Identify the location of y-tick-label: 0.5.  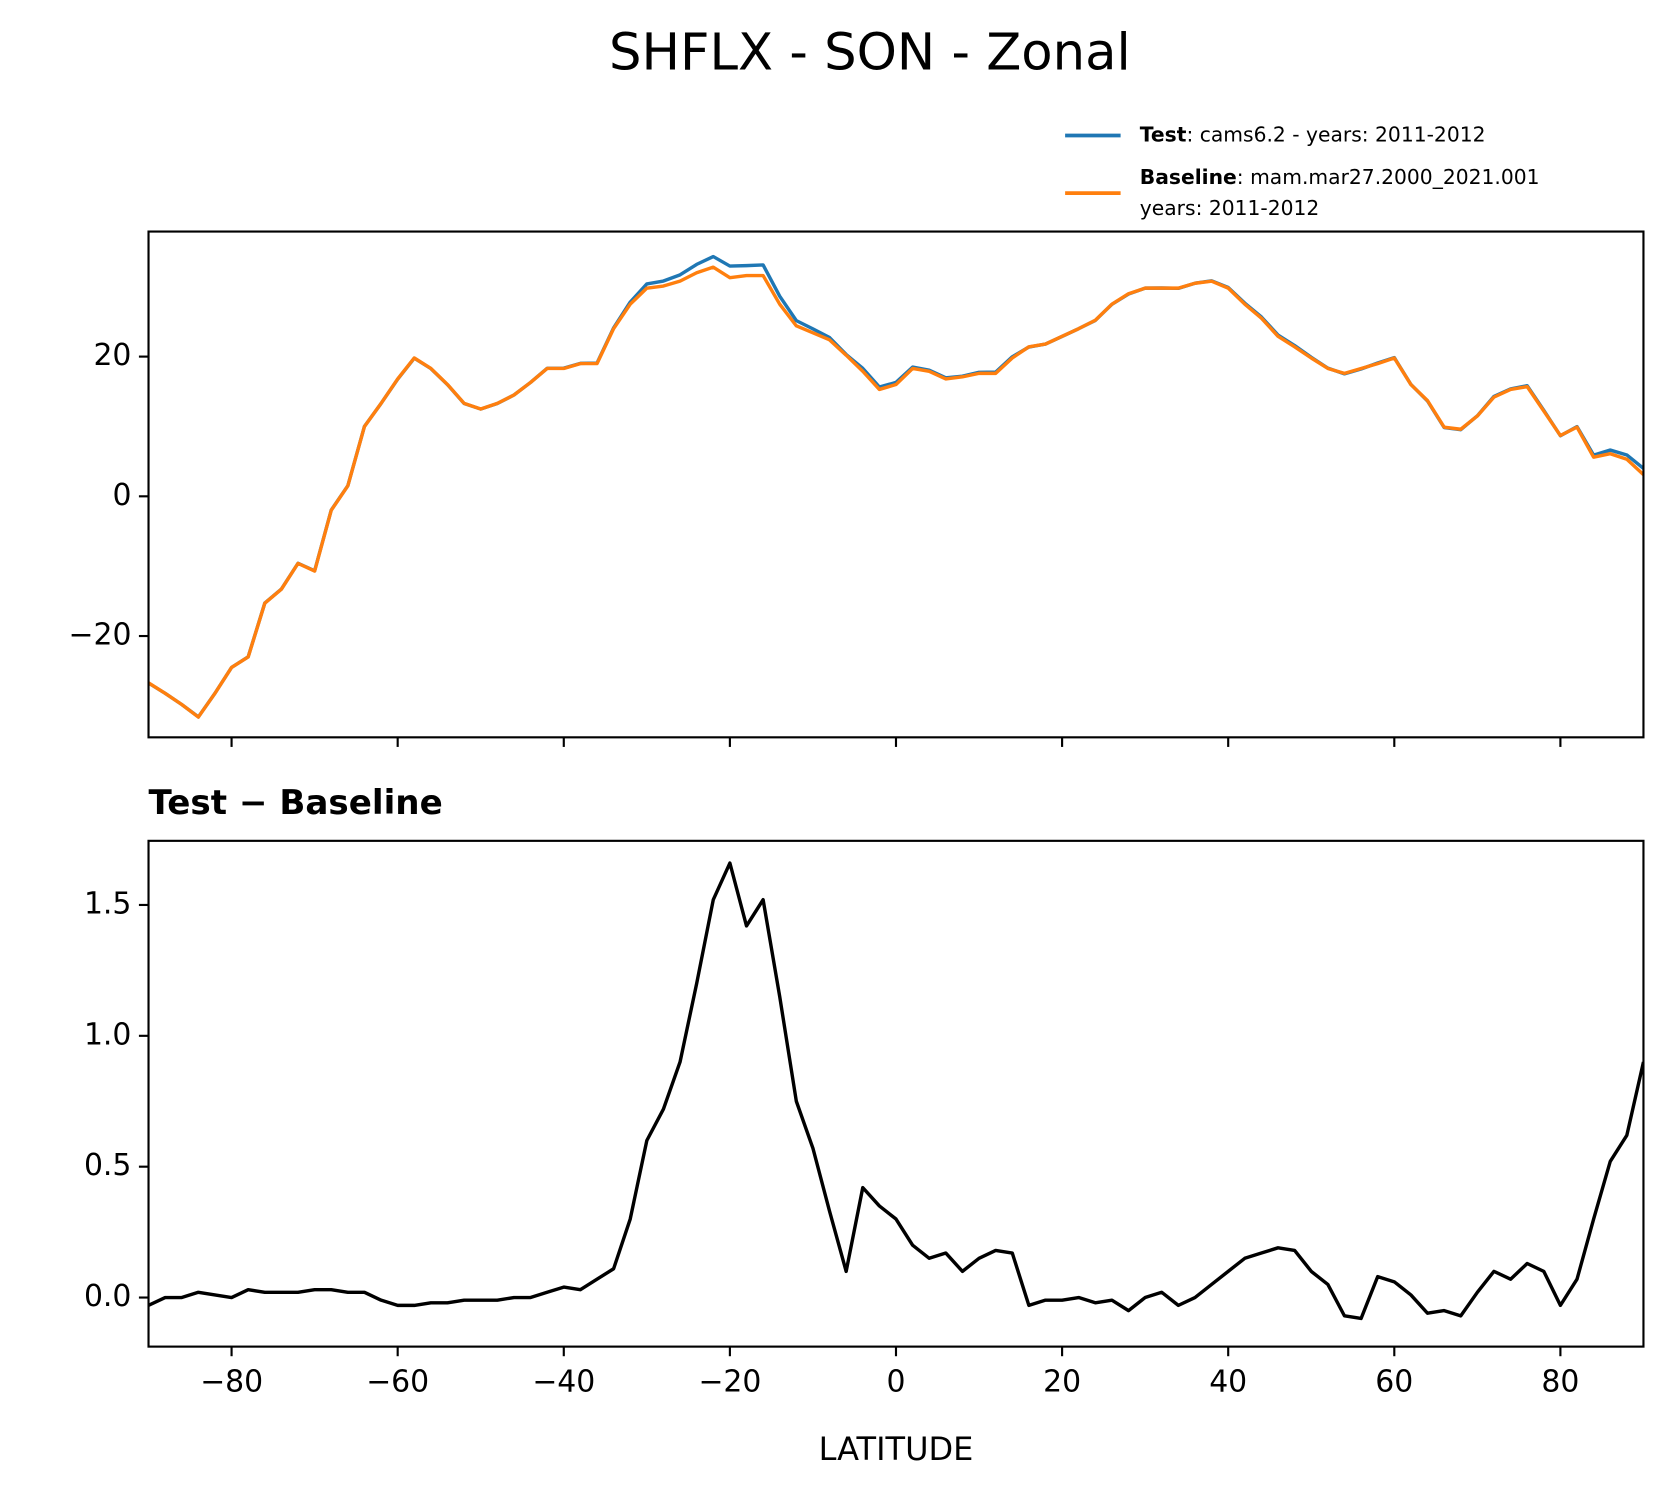
(108, 1165).